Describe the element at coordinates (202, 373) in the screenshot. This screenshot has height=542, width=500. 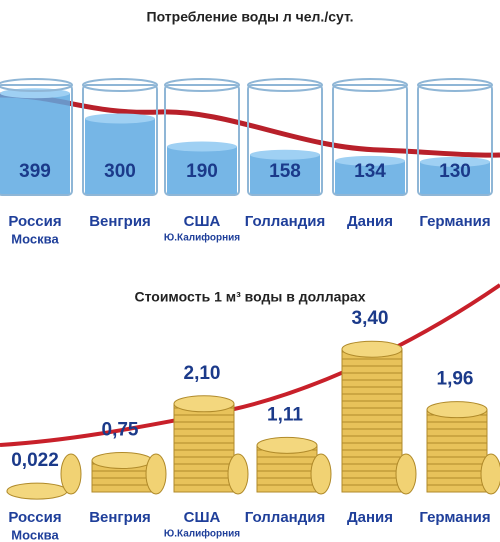
I see `value-label: 2,10` at that location.